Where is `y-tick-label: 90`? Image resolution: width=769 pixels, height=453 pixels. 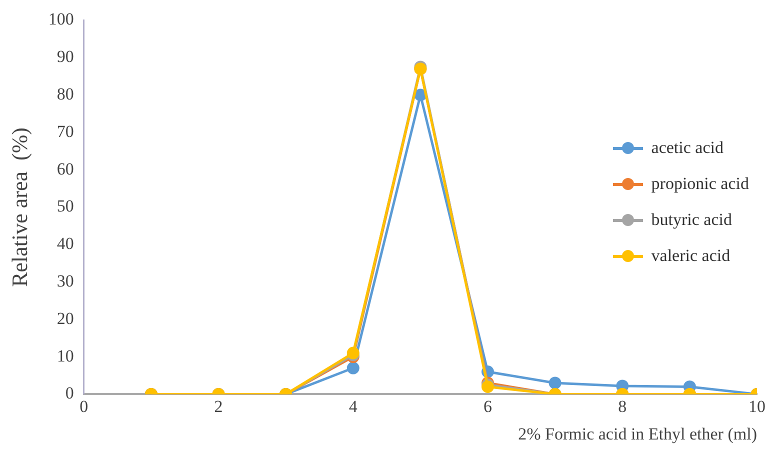
y-tick-label: 90 is located at coordinates (65, 56).